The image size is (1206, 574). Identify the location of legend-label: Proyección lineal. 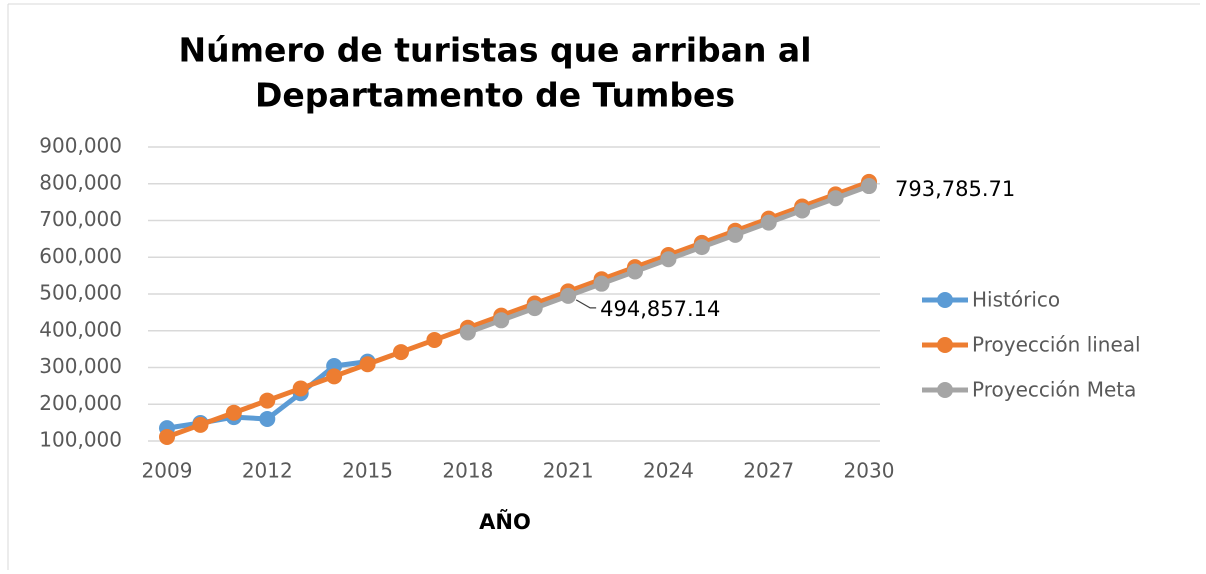
(1056, 345).